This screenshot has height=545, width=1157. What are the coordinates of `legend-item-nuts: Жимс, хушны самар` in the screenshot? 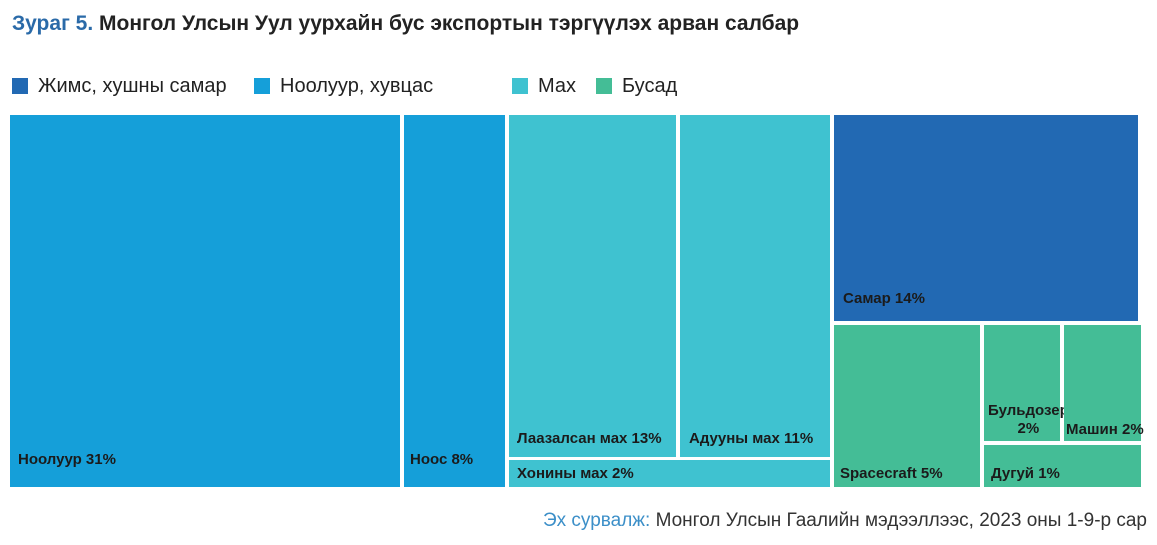 It's located at (119, 86).